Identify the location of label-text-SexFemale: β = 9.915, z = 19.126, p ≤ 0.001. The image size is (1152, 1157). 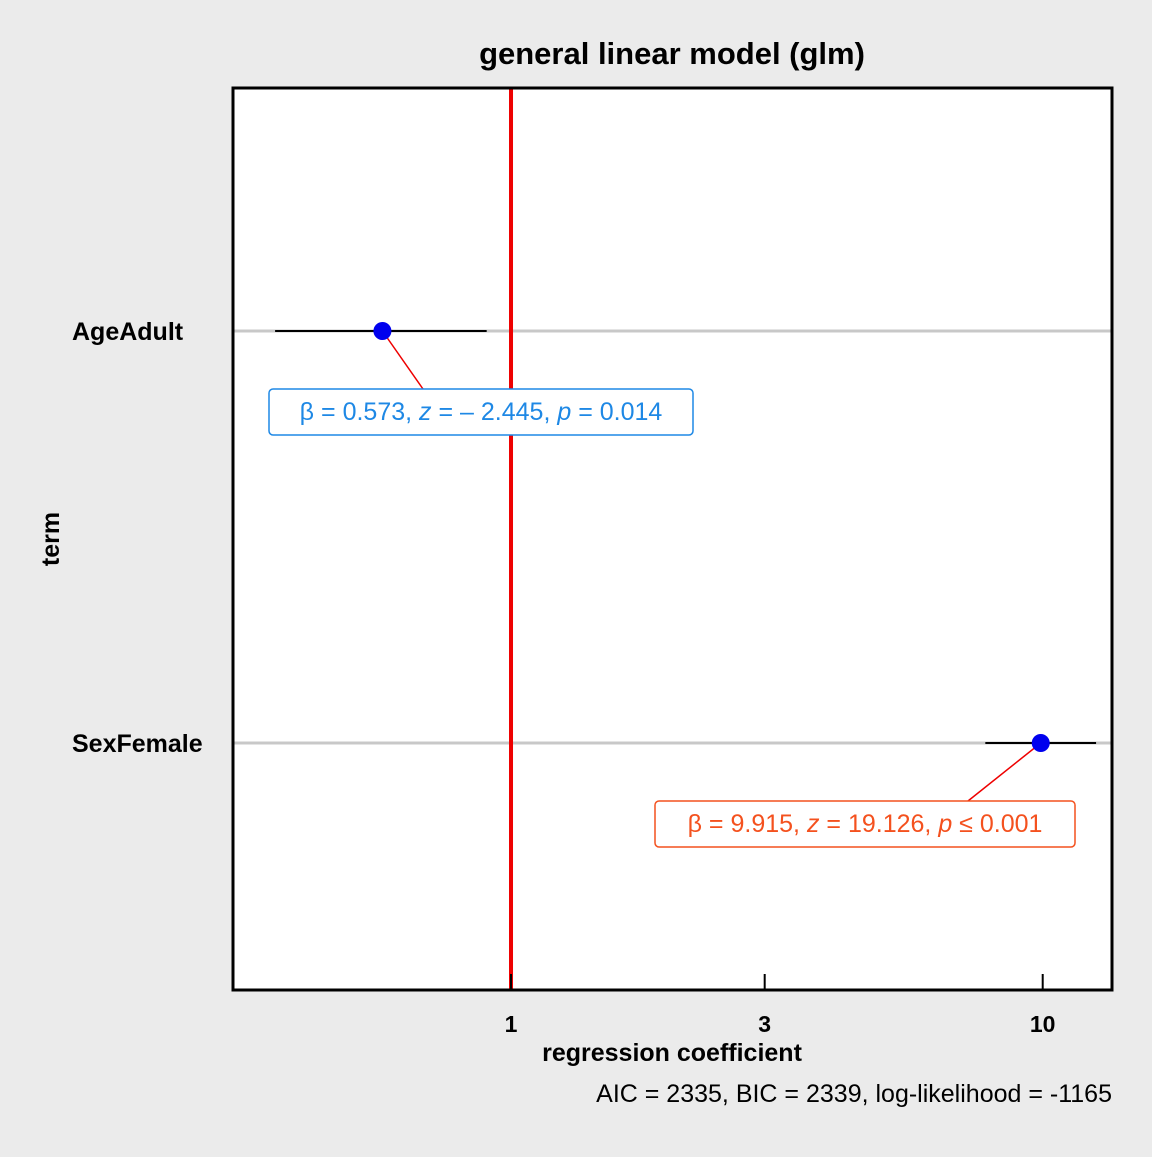
(865, 824).